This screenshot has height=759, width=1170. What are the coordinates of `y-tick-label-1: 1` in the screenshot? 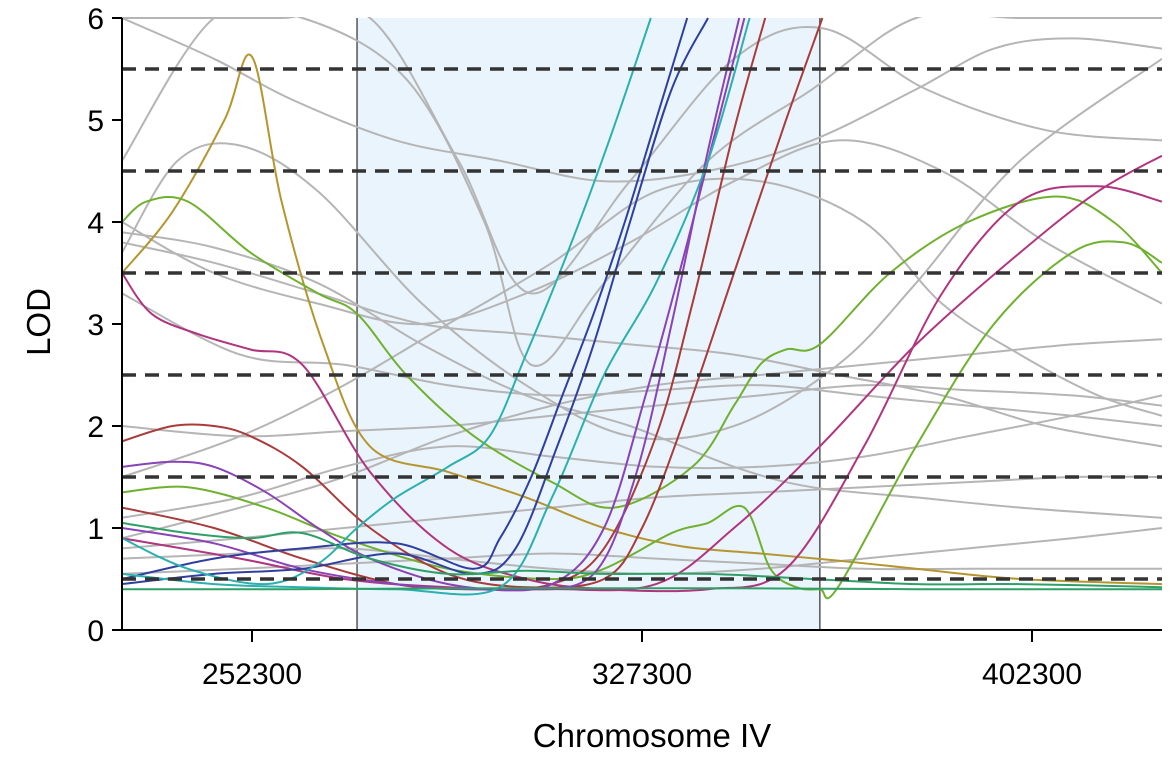 It's located at (95, 529).